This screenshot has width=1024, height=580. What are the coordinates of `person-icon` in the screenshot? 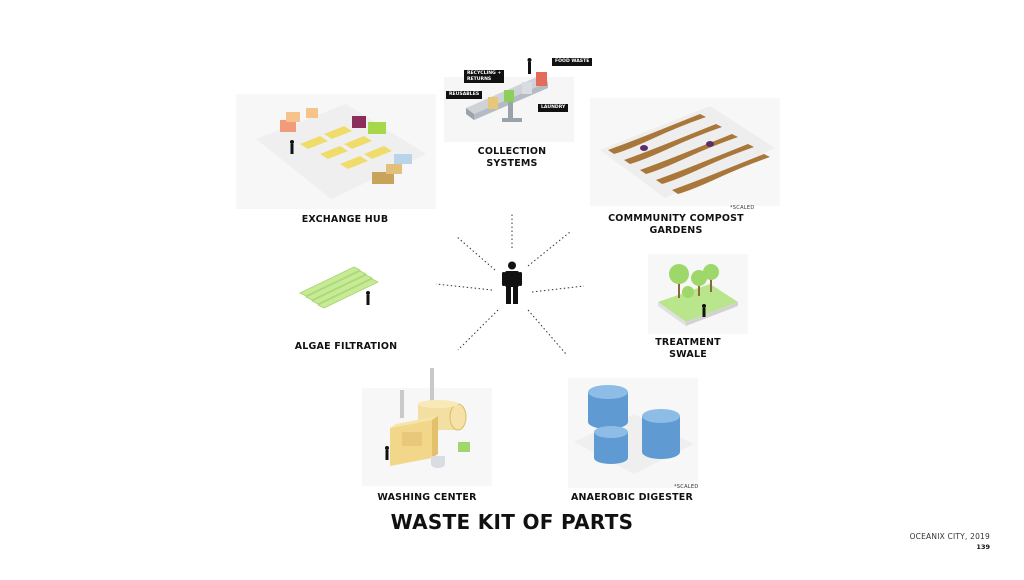 It's located at (512, 282).